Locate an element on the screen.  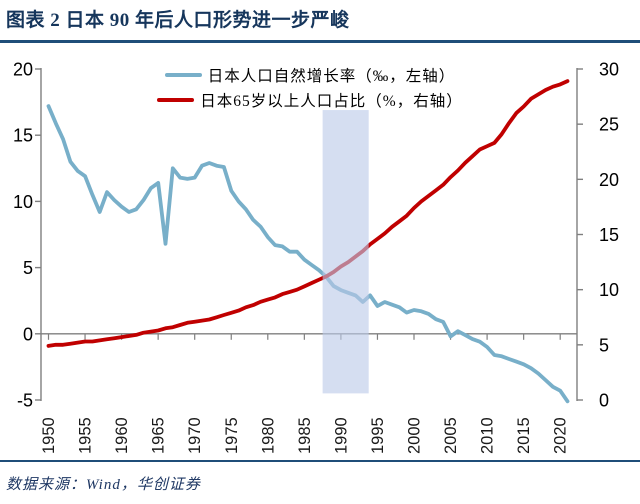
red-line-swatch is located at coordinates (176, 100).